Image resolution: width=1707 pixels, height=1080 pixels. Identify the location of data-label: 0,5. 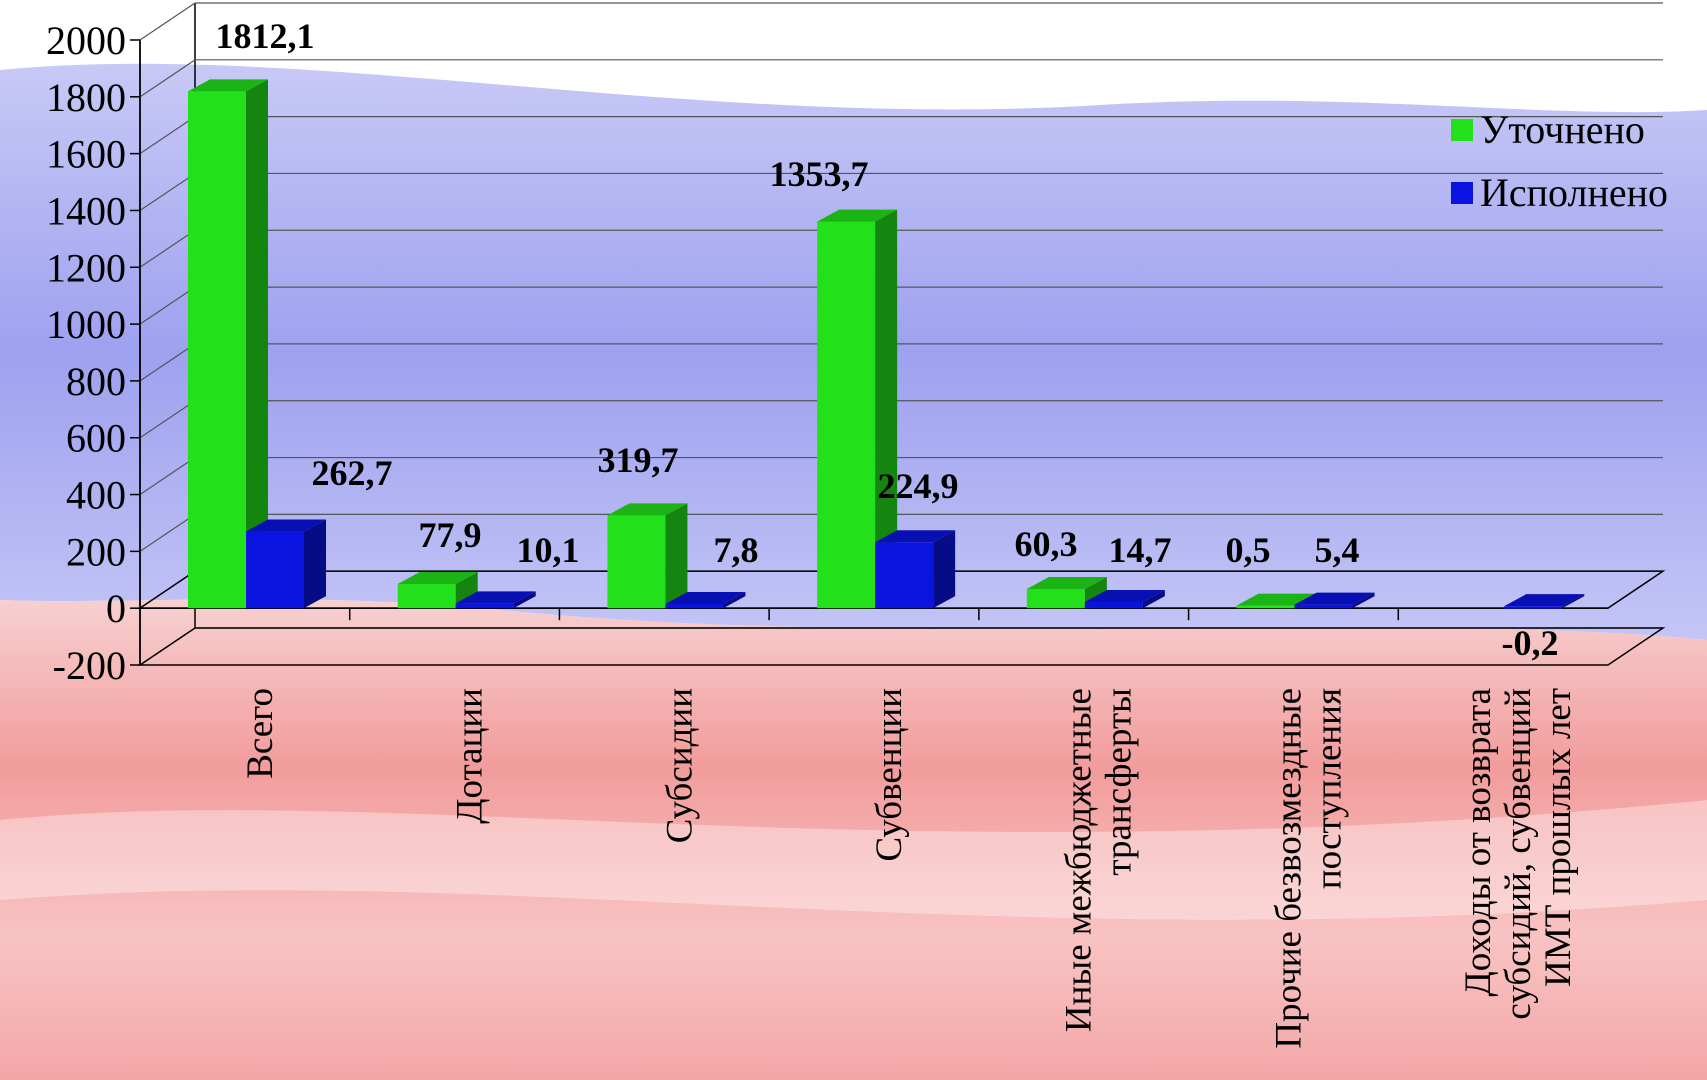
(1248, 550).